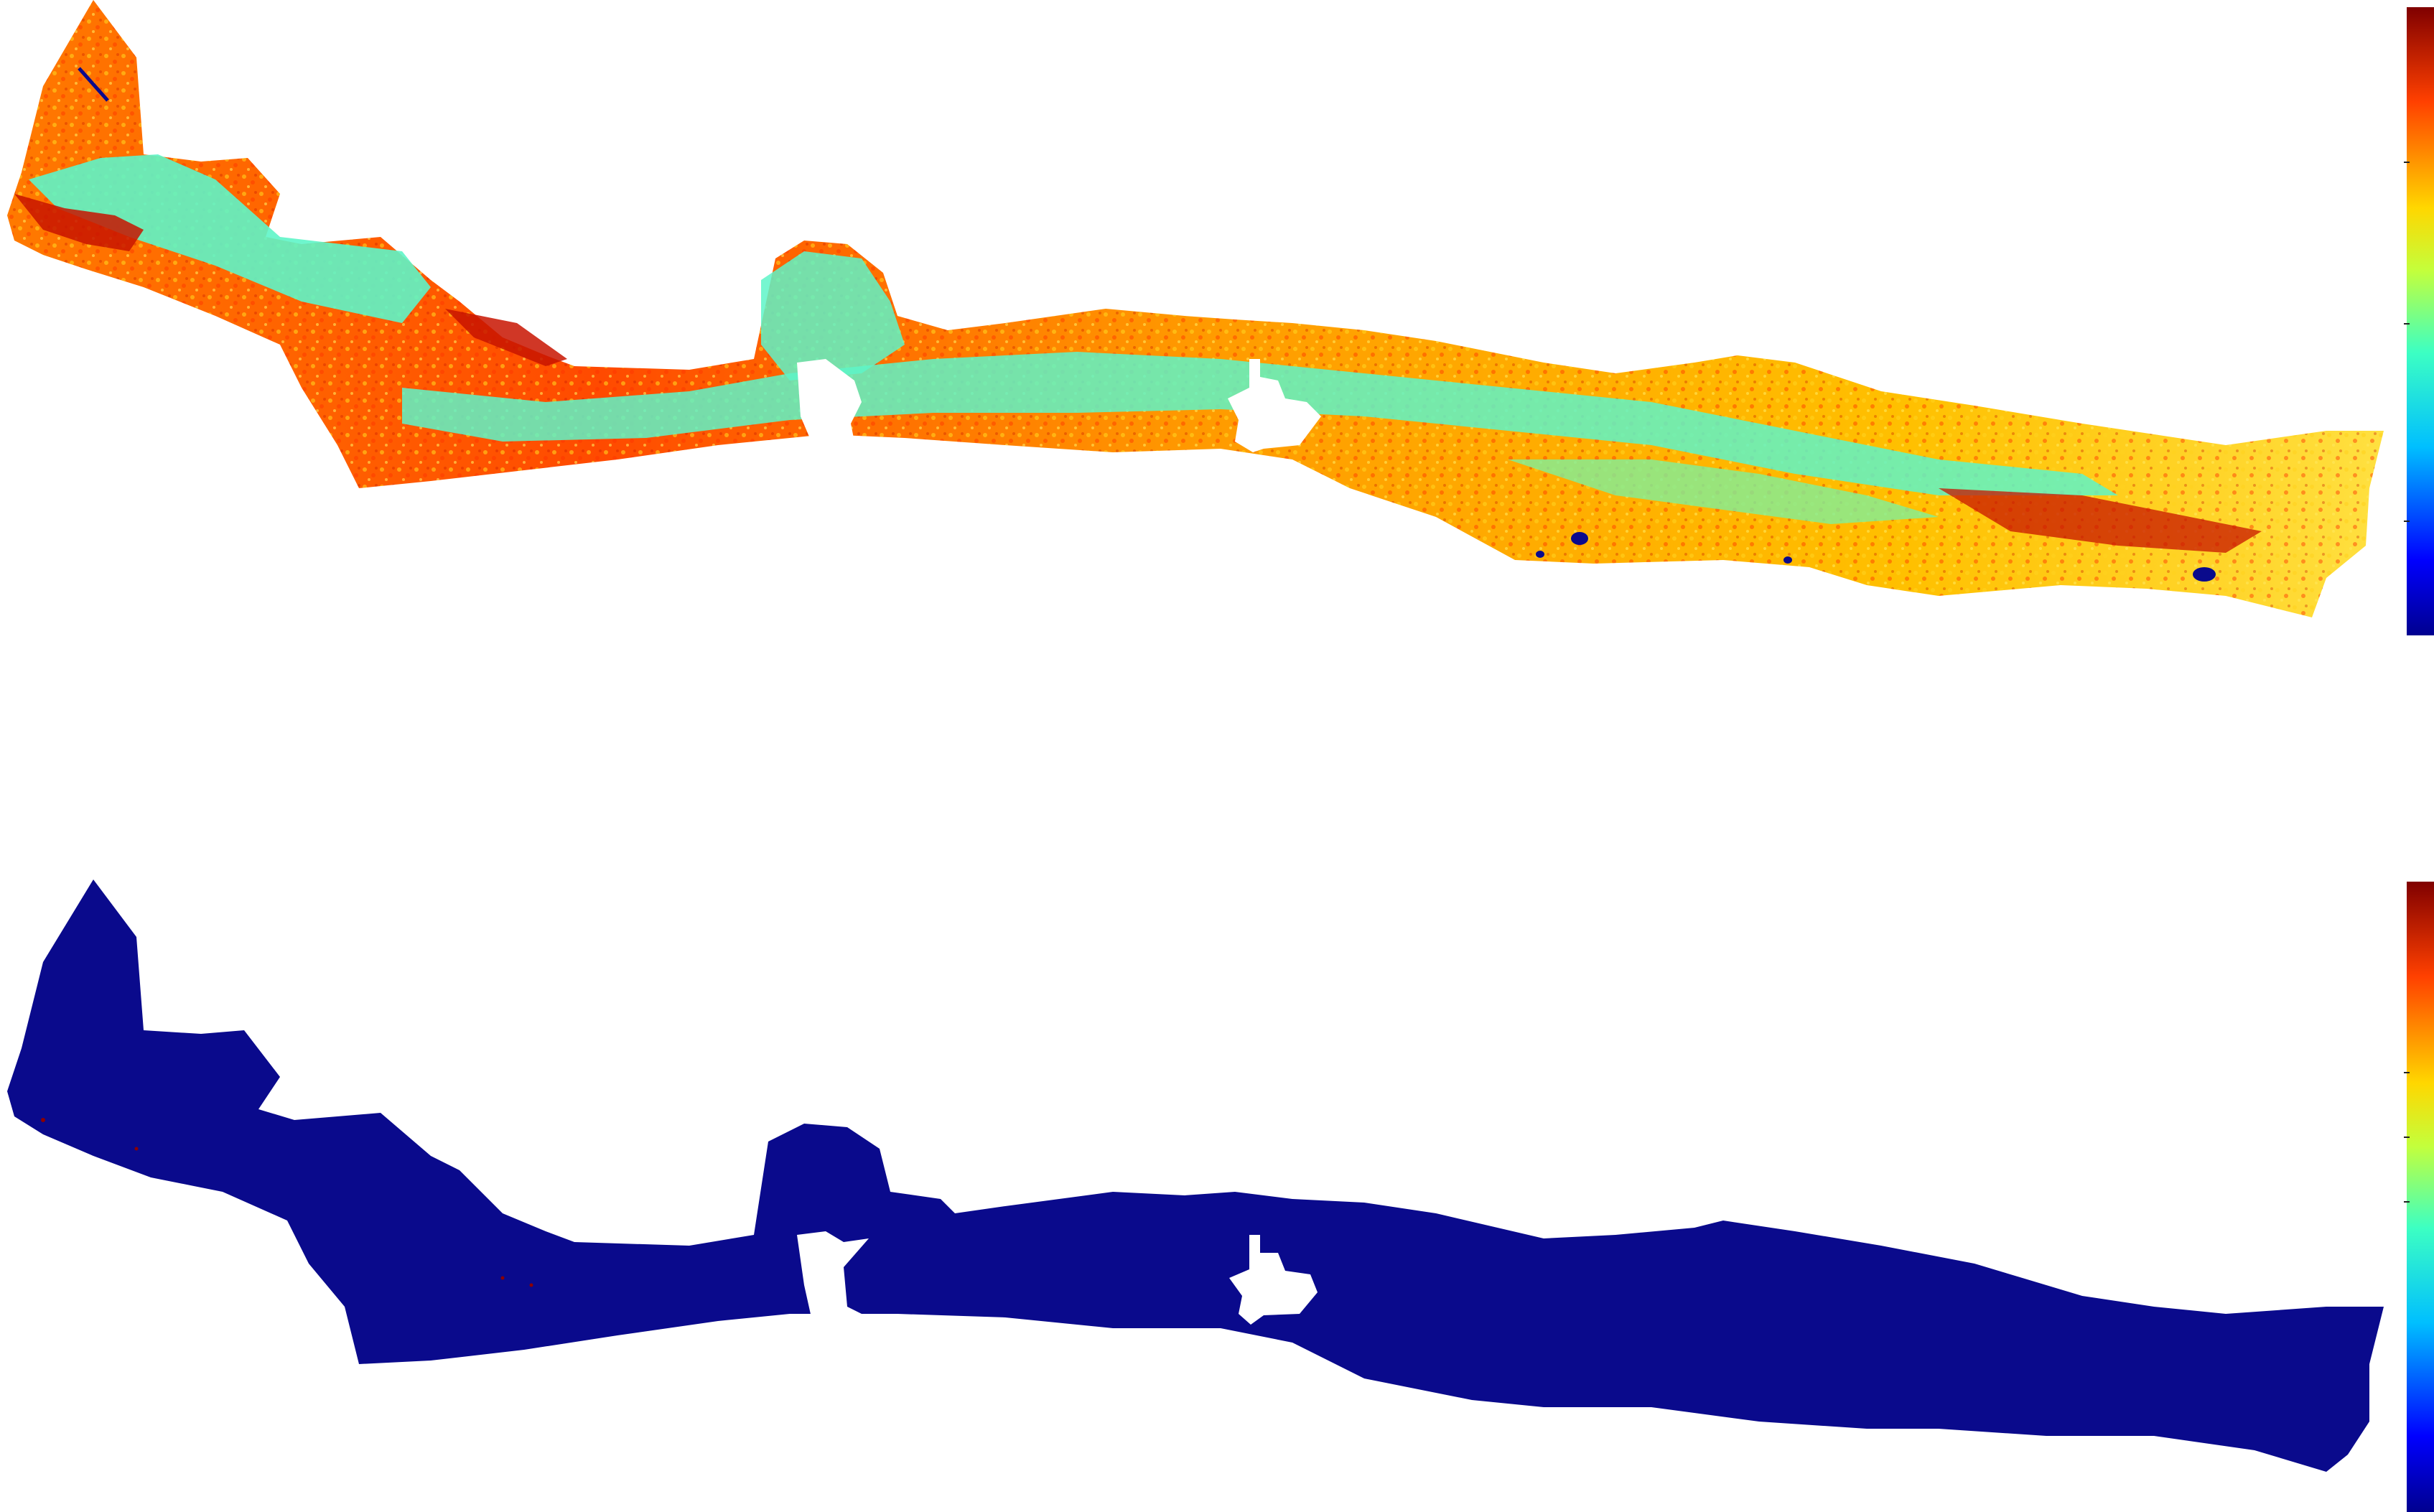 This screenshot has width=2434, height=1512. What do you see at coordinates (833, 1274) in the screenshot?
I see `bottom-hole-west` at bounding box center [833, 1274].